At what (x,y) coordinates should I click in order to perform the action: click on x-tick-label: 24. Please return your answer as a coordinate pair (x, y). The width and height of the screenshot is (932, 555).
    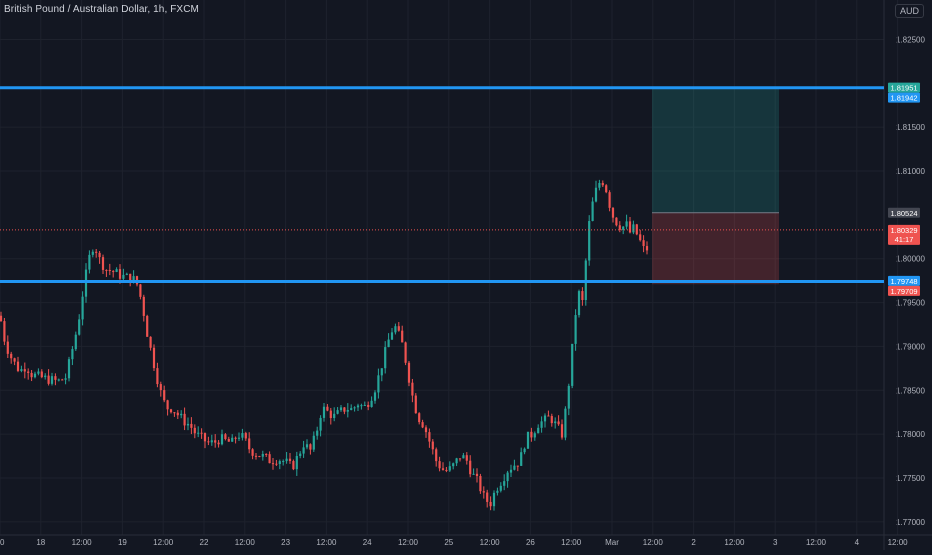
    Looking at the image, I should click on (367, 542).